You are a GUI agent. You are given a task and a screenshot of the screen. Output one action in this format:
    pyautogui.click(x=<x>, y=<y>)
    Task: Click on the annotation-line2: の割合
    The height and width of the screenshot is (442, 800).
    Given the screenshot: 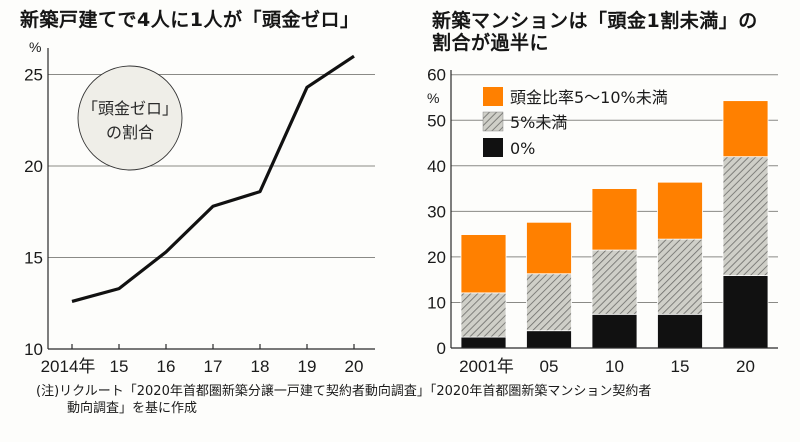 What is the action you would take?
    pyautogui.click(x=130, y=132)
    